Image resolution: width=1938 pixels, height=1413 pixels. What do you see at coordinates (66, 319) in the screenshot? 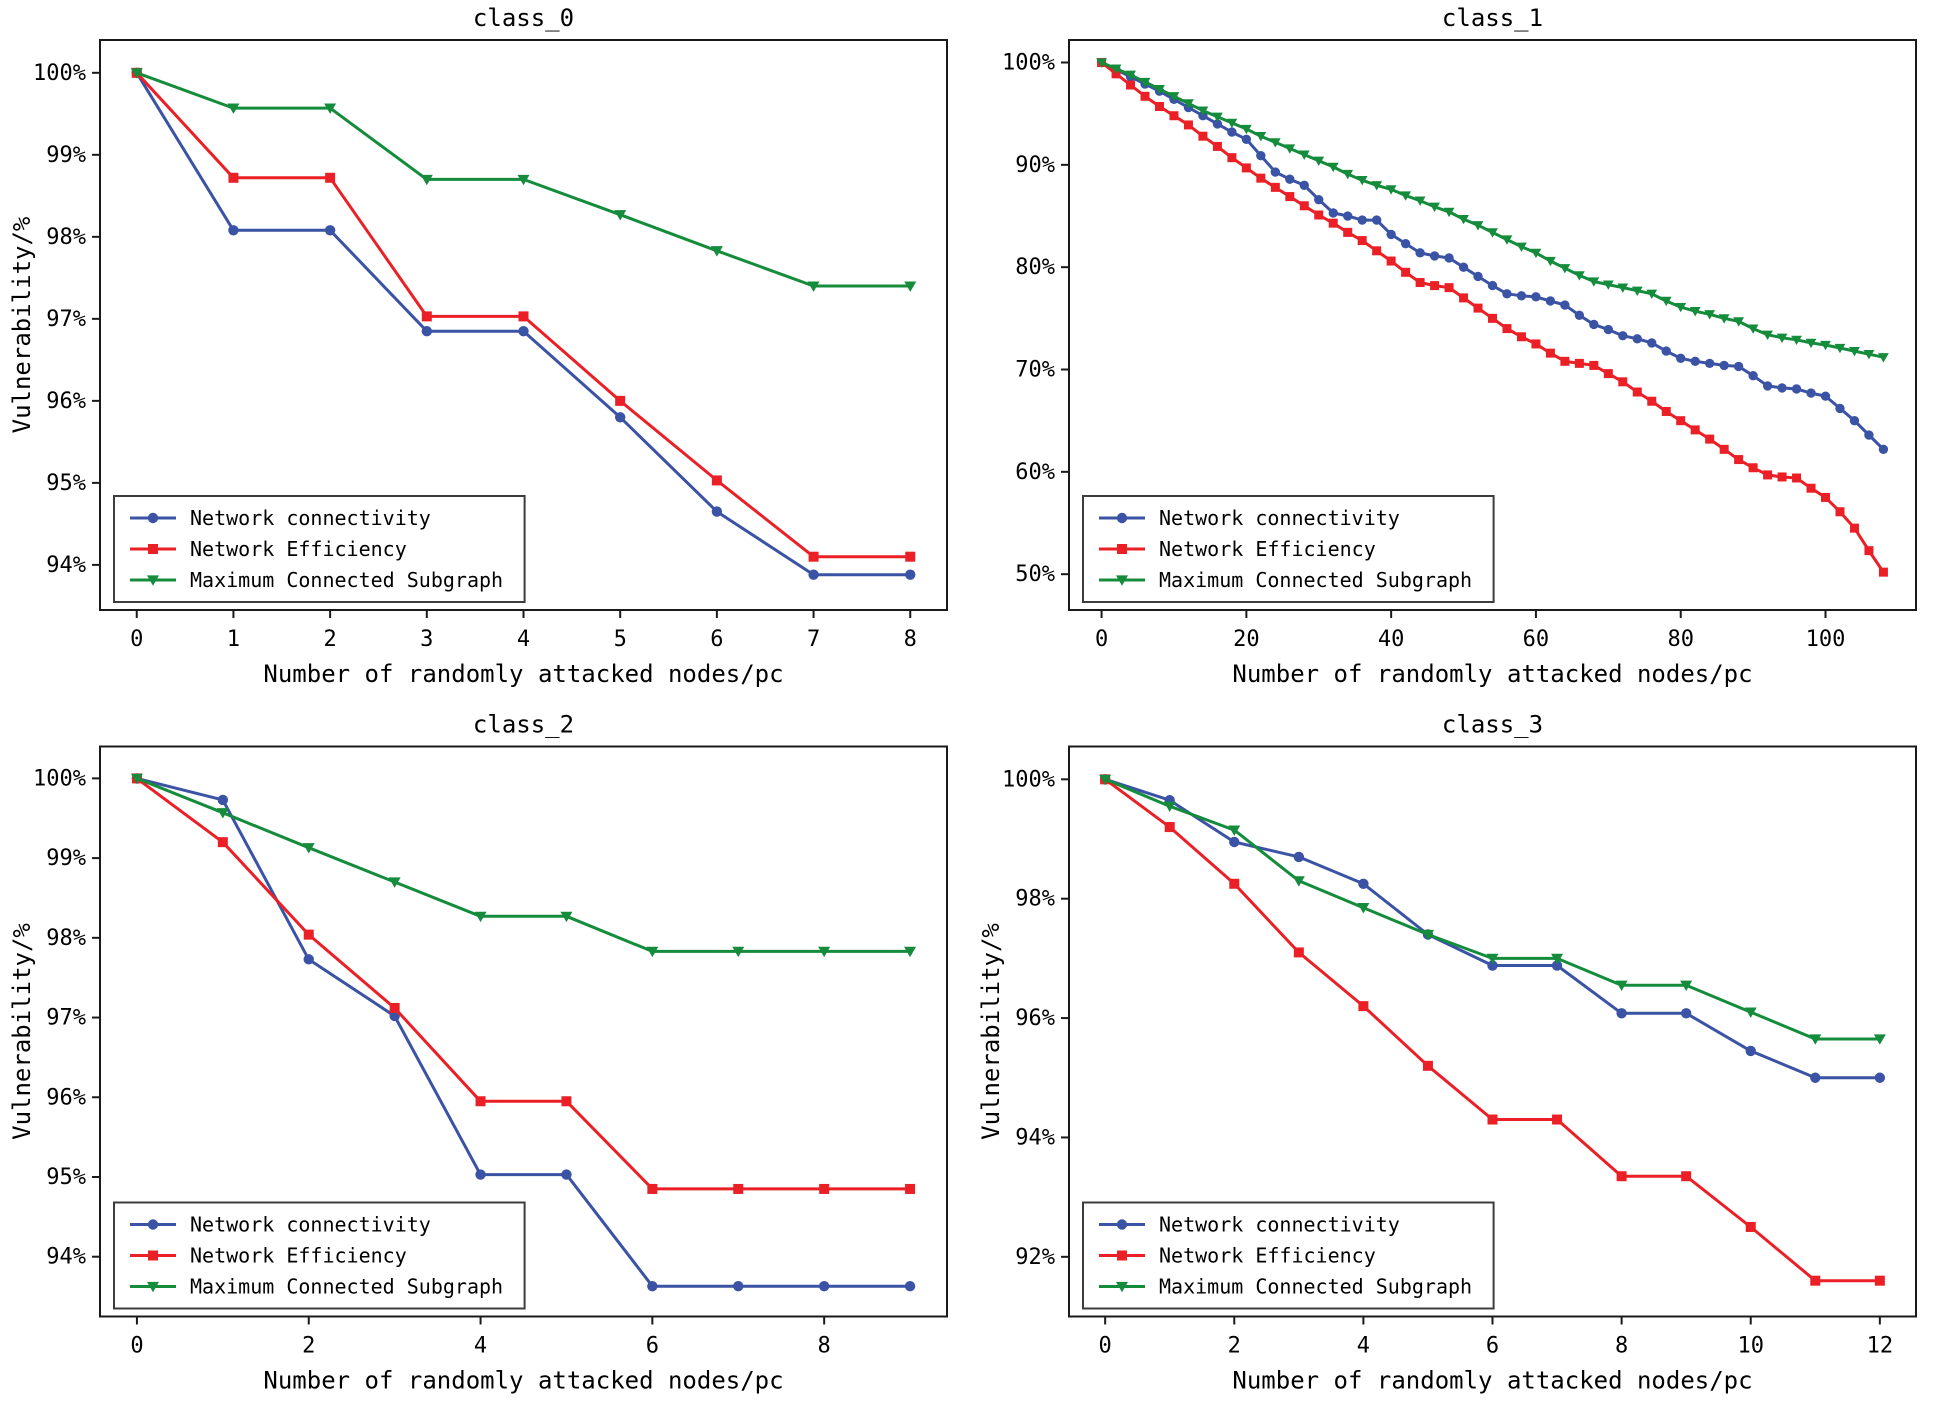
I see `y-axis: 94% 95% 96% 97% 98% 99% 100%` at bounding box center [66, 319].